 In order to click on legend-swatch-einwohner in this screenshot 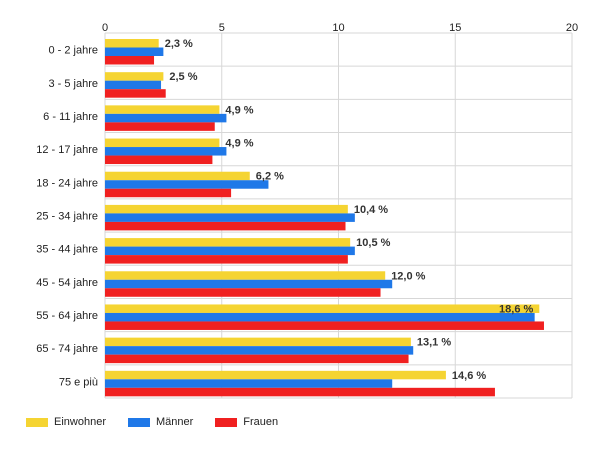, I will do `click(37, 422)`.